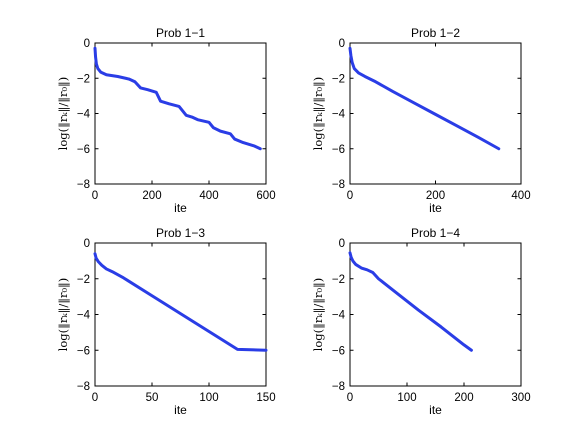  Describe the element at coordinates (435, 233) in the screenshot. I see `chart-title: Prob 1−4` at that location.